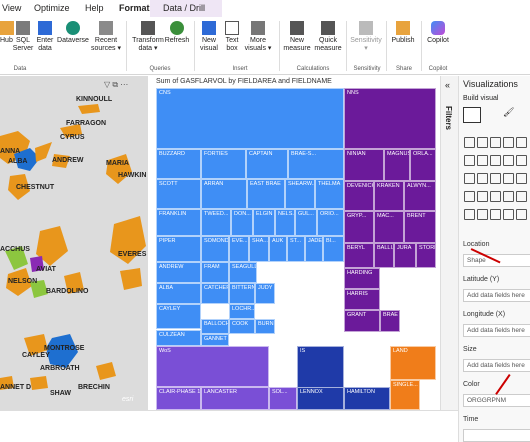  I want to click on treemap-tile: THELMA, so click(329, 194).